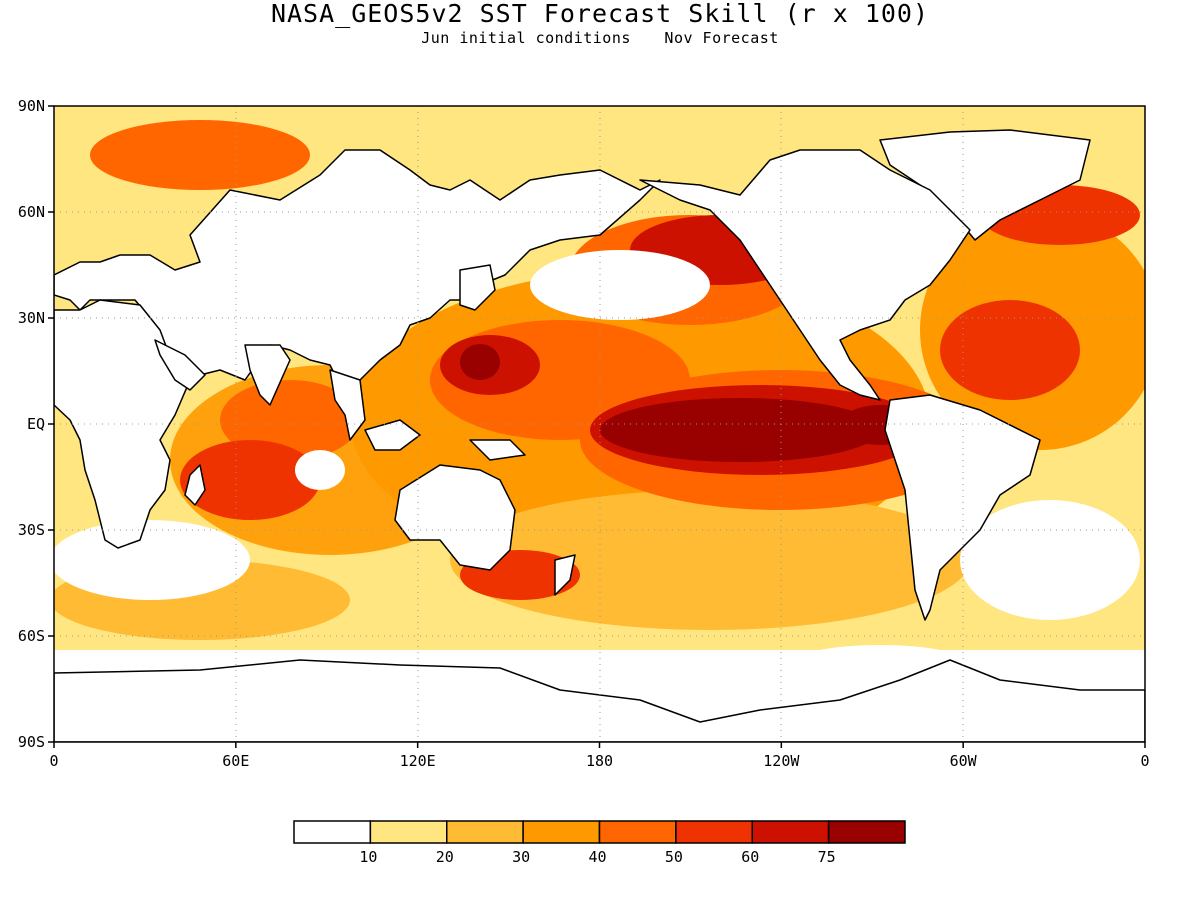 This screenshot has height=900, width=1200. I want to click on india, so click(267, 375).